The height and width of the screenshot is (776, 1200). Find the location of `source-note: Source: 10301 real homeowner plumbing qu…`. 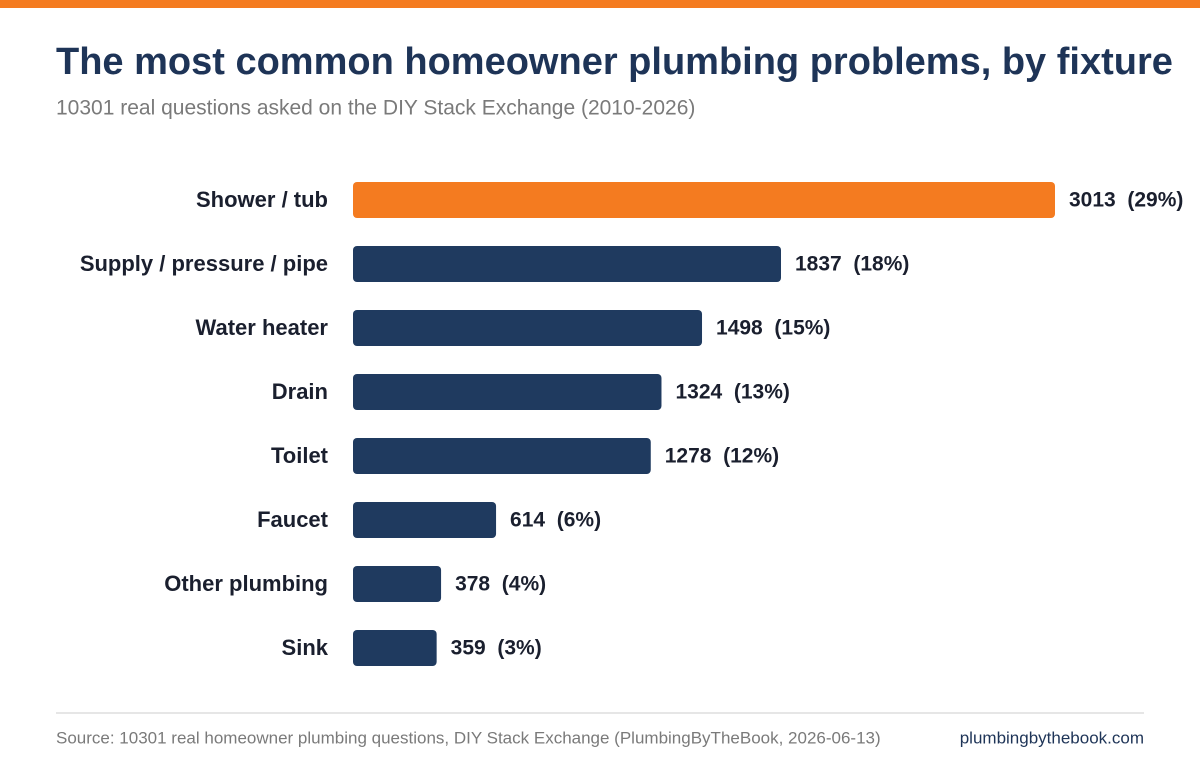

source-note: Source: 10301 real homeowner plumbing qu… is located at coordinates (468, 737).